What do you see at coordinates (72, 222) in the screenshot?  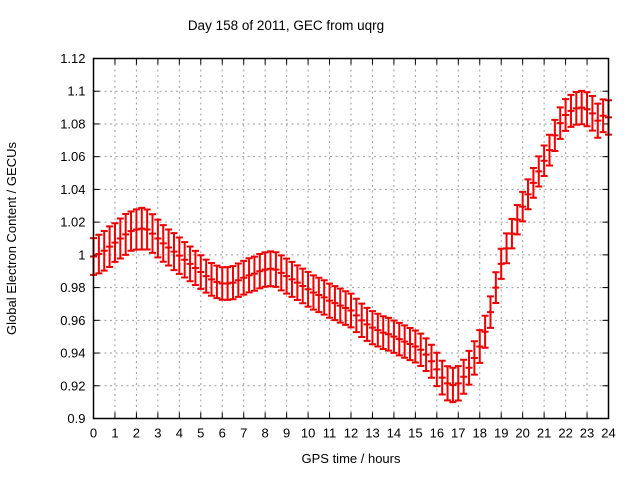 I see `y-tick-label: 1.02` at bounding box center [72, 222].